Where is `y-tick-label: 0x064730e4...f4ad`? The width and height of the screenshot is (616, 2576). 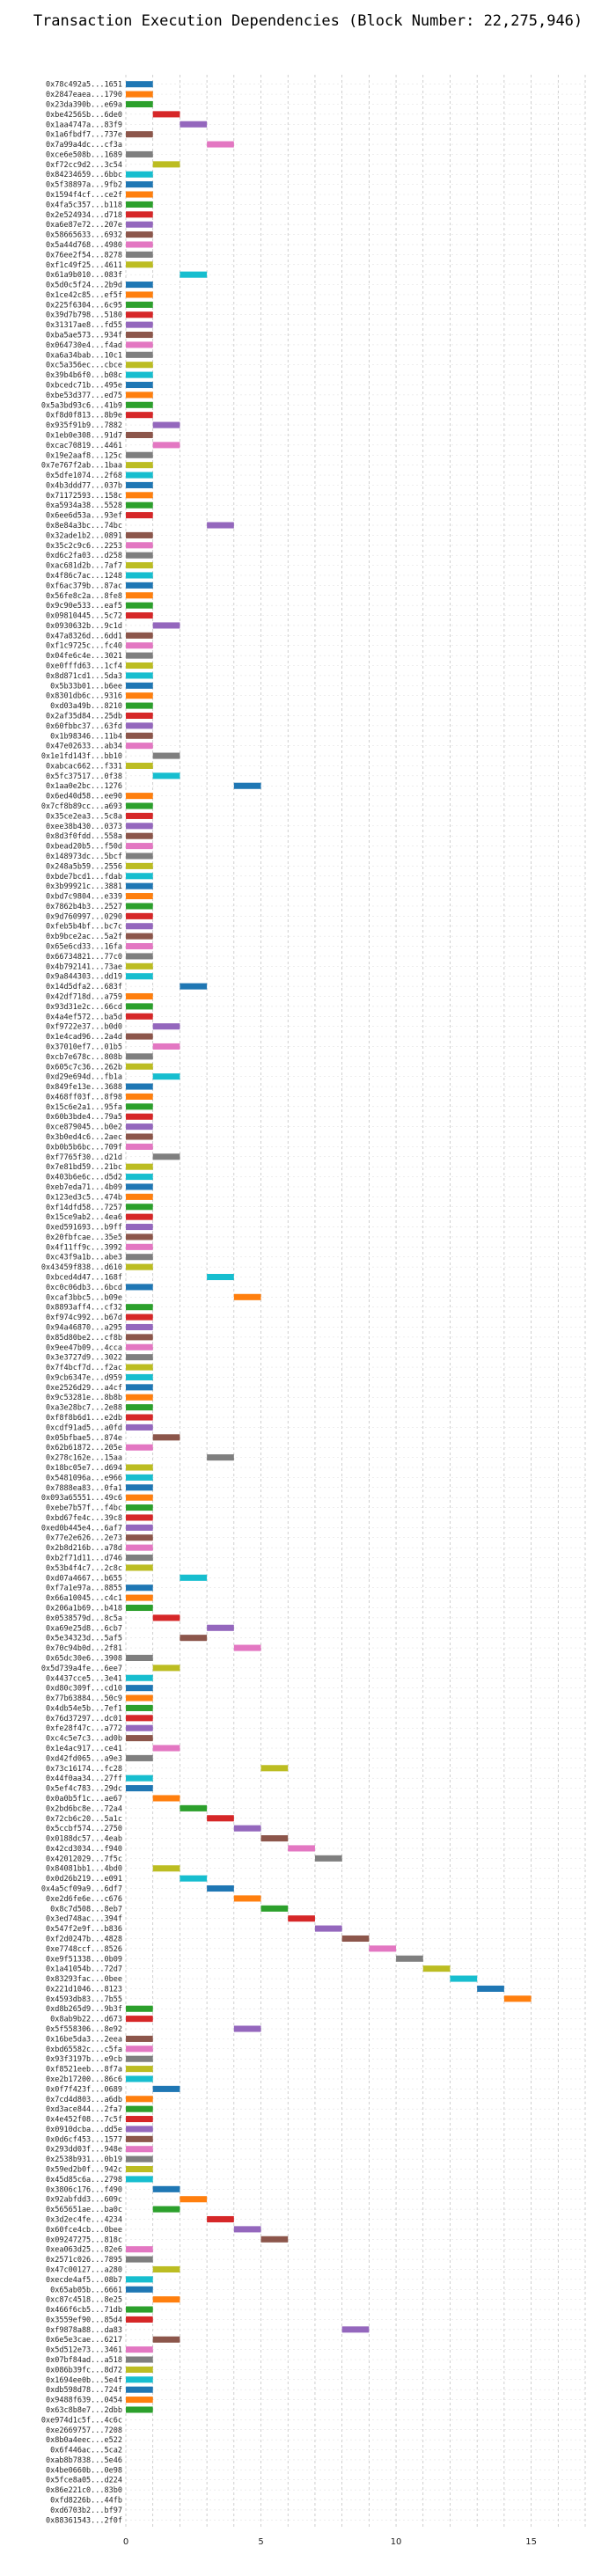
y-tick-label: 0x064730e4...f4ad is located at coordinates (84, 345).